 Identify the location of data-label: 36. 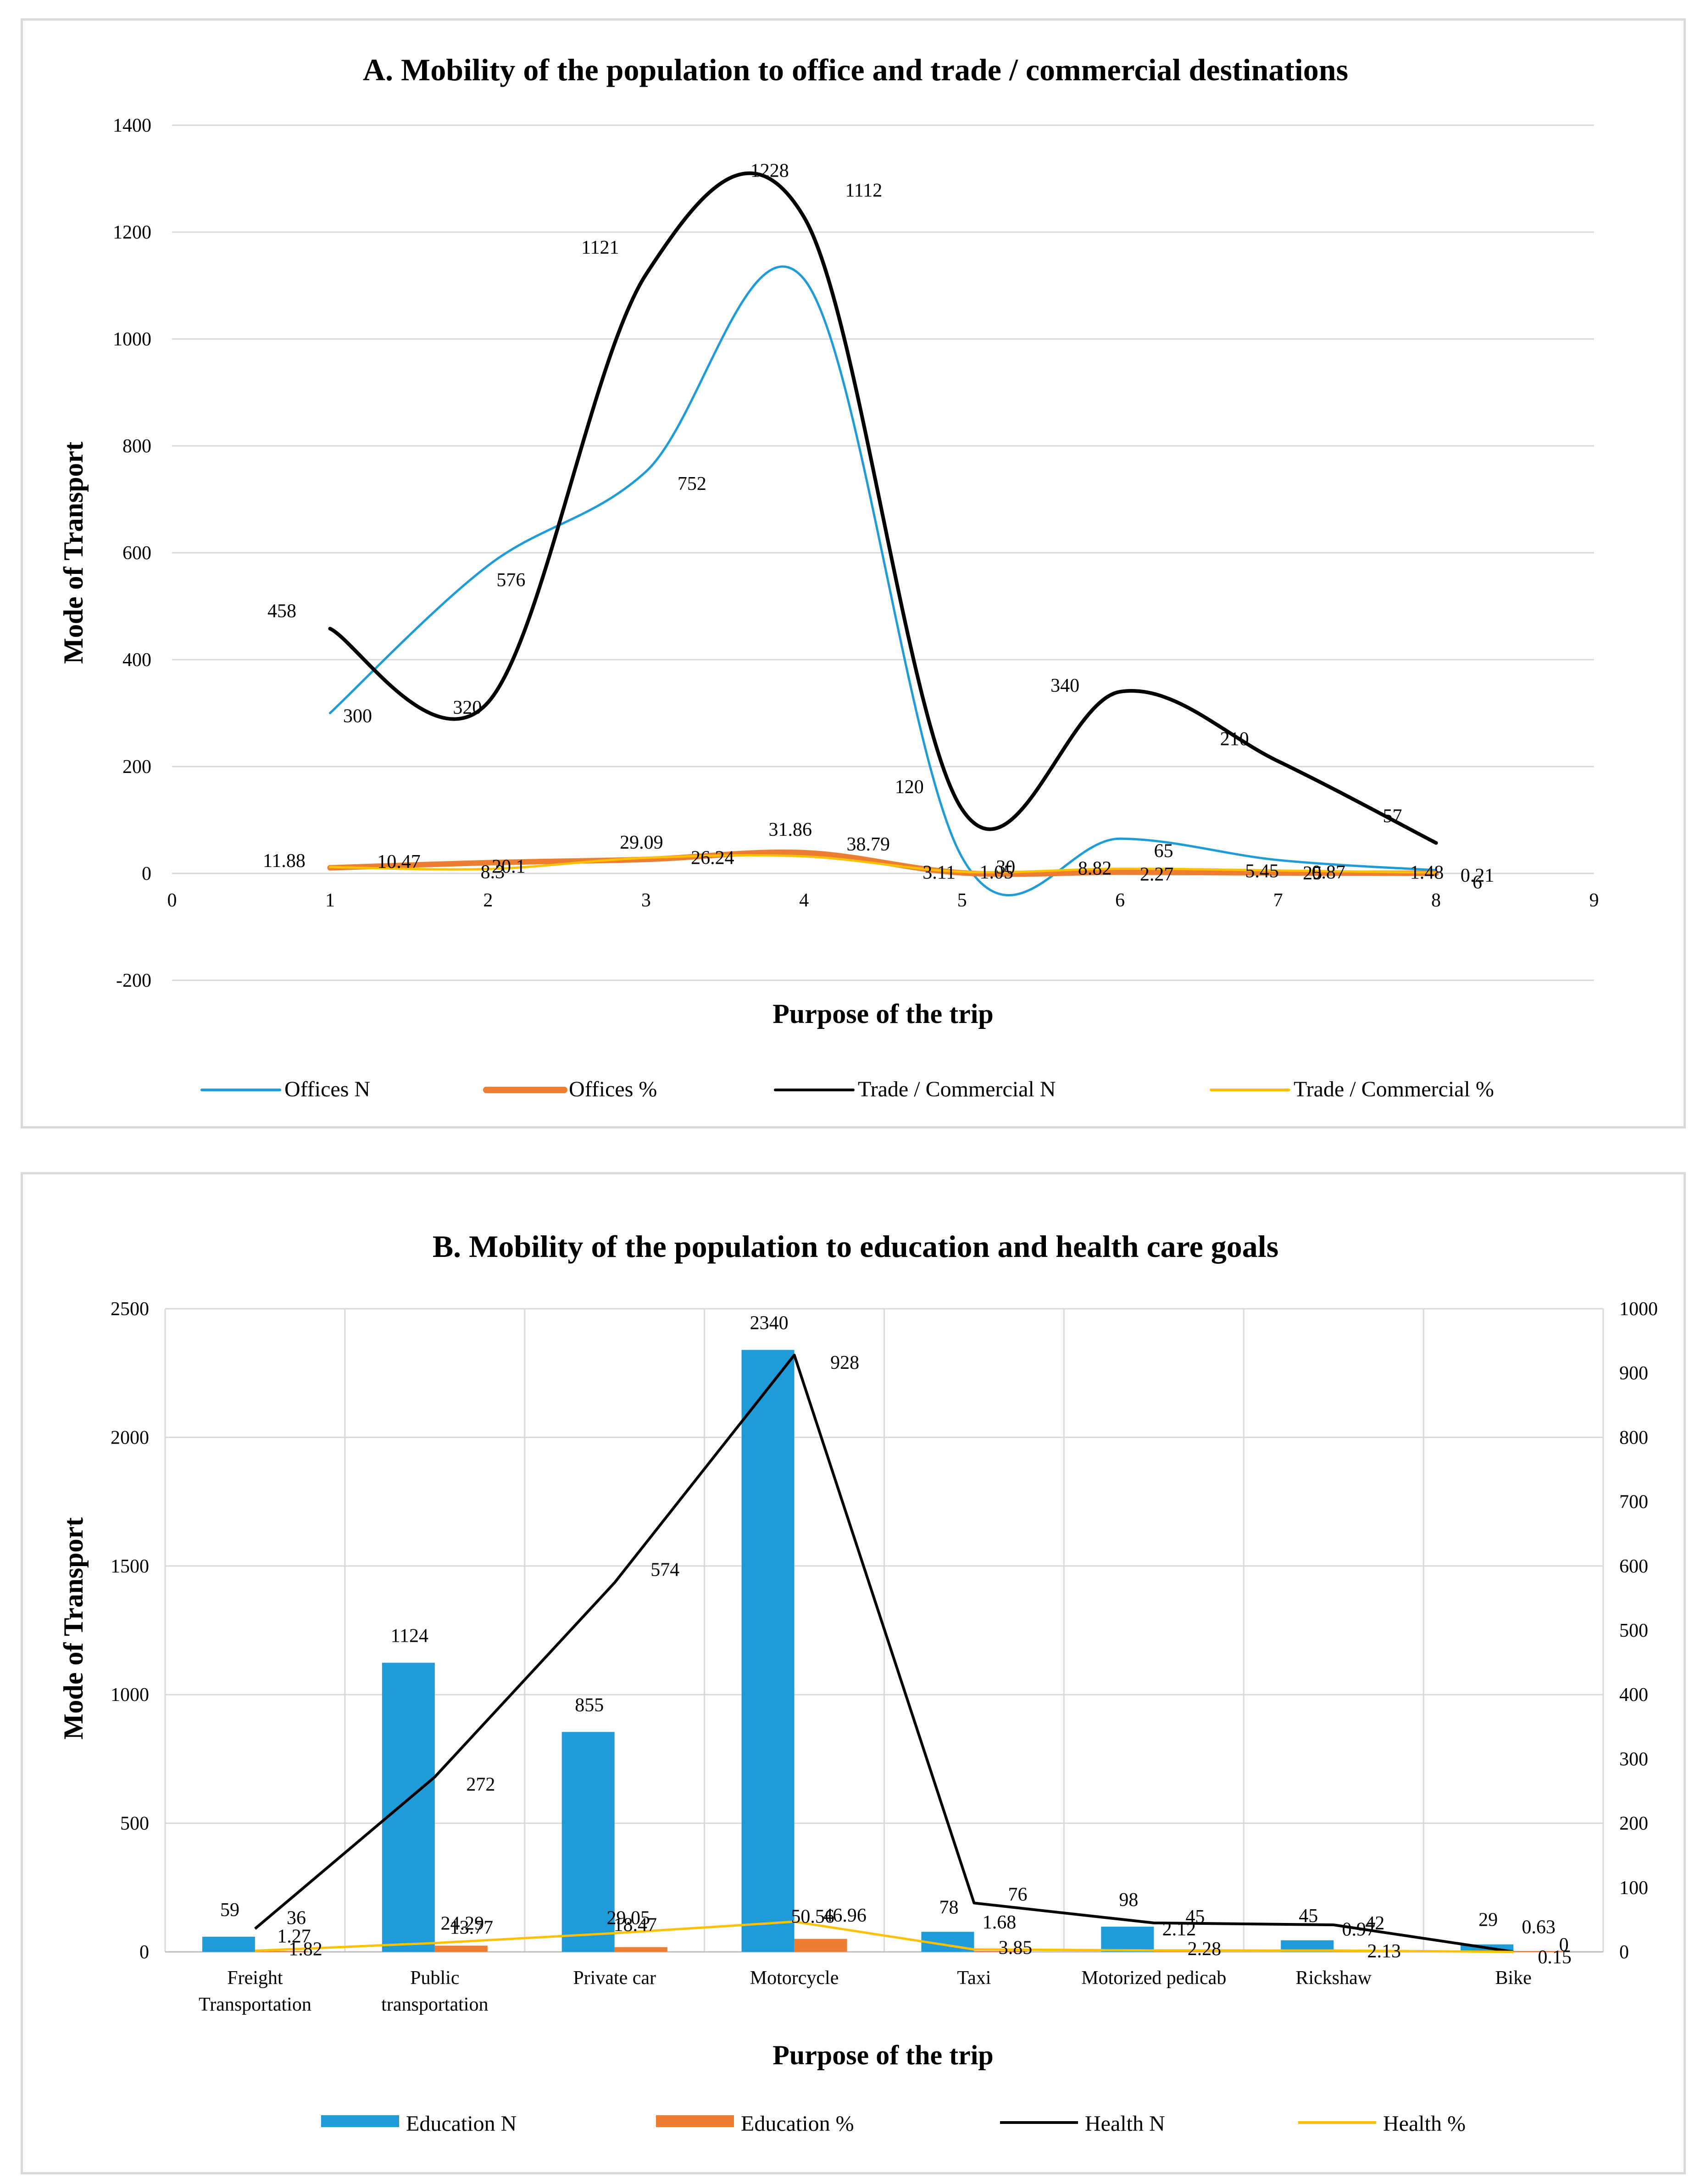
(296, 1918).